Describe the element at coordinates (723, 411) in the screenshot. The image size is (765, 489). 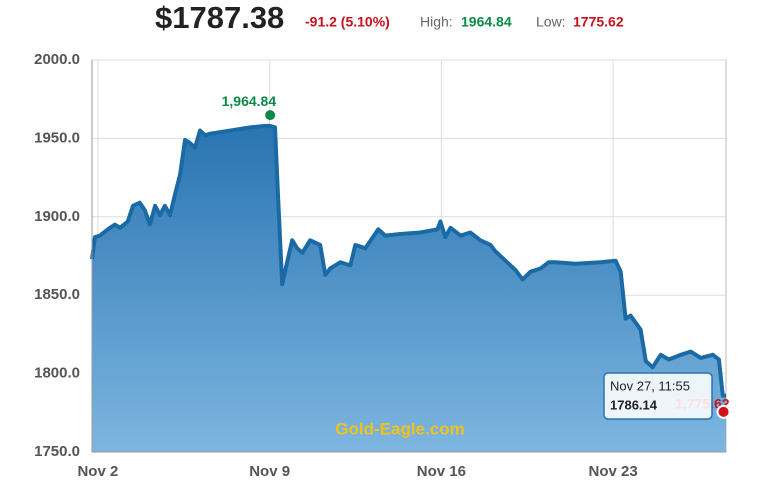
I see `low-marker` at that location.